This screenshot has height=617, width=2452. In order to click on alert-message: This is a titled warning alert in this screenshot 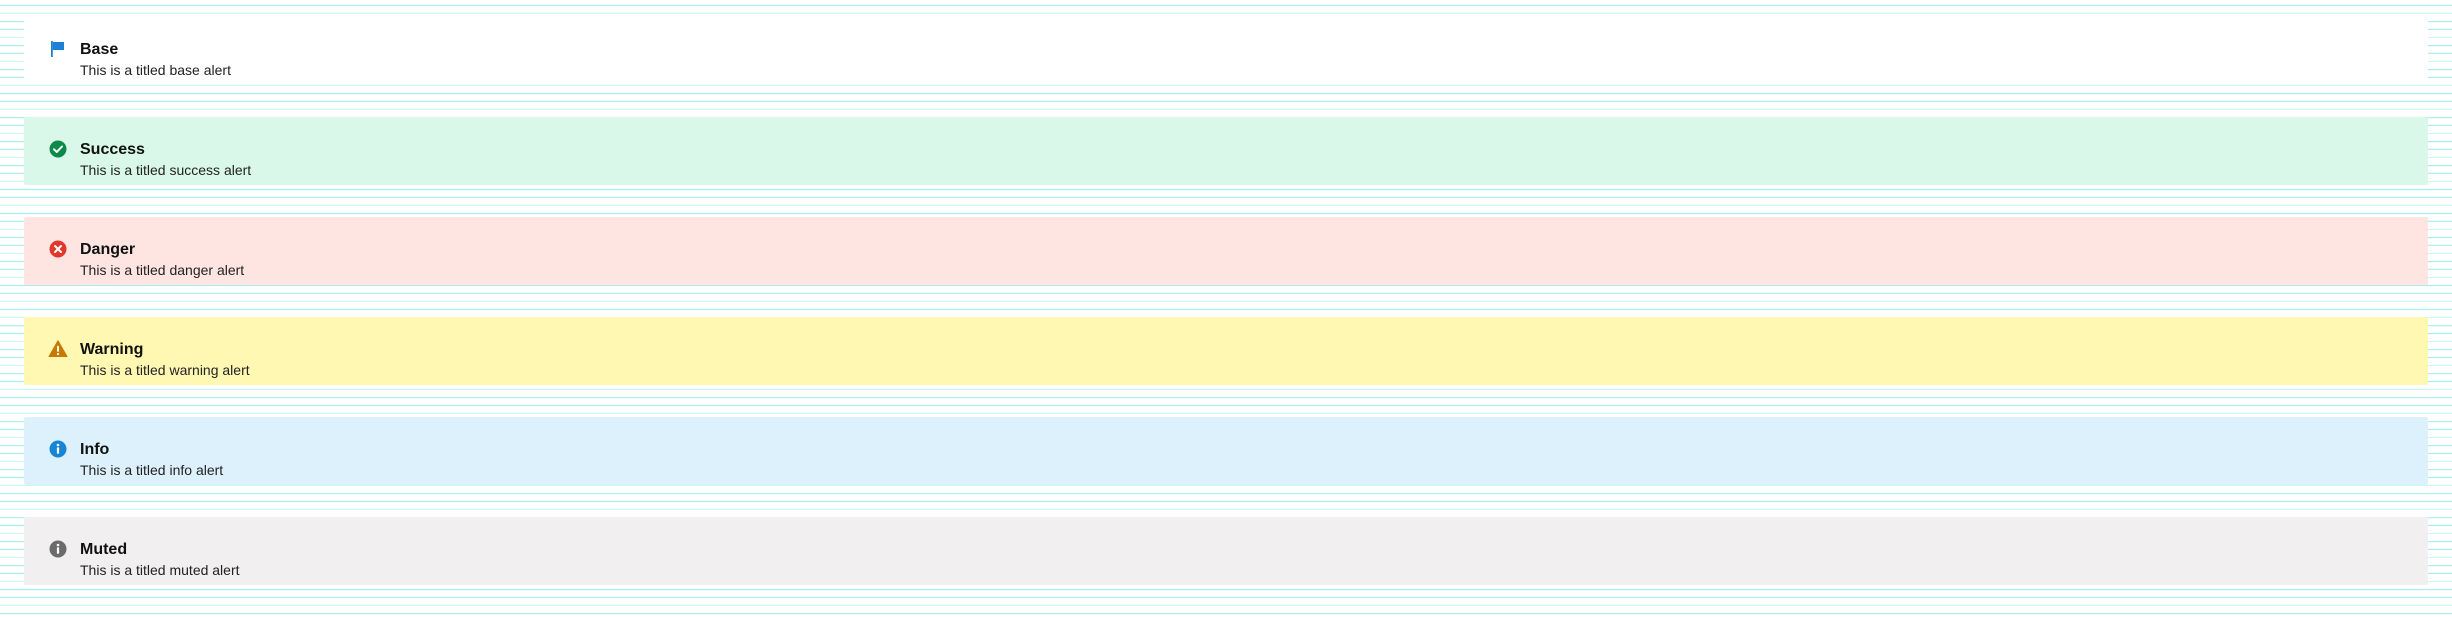, I will do `click(165, 370)`.